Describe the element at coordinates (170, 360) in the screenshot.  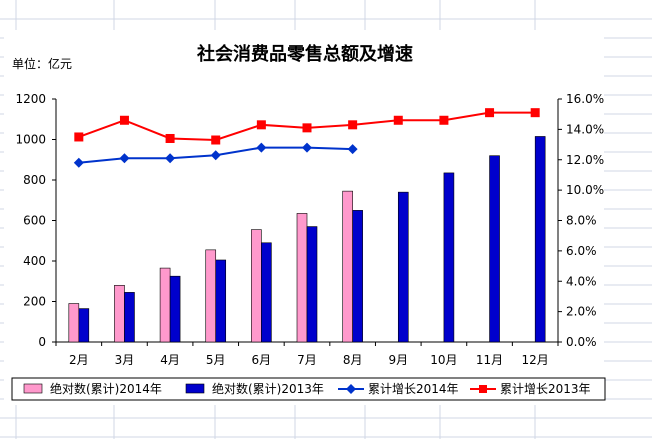
I see `x-tick-label: 4月` at that location.